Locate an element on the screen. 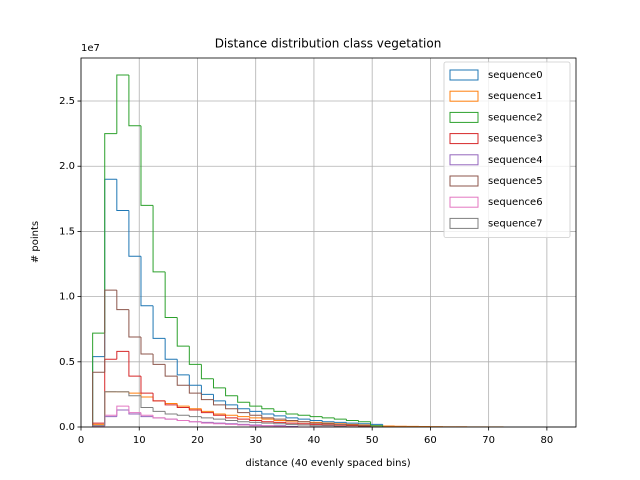 The height and width of the screenshot is (480, 640). x-tick-label: 40 is located at coordinates (314, 440).